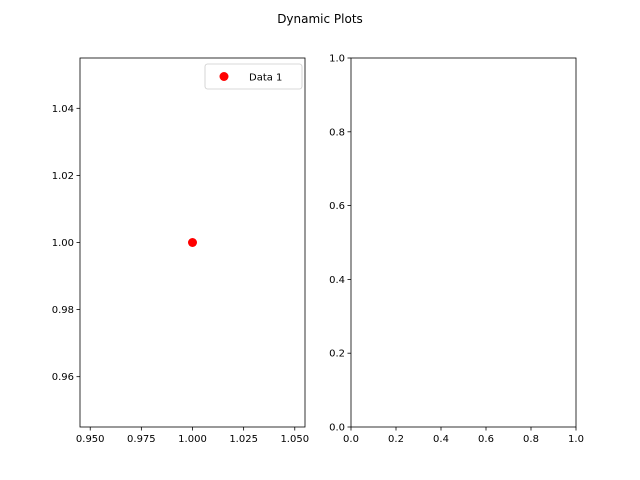 The width and height of the screenshot is (640, 480). What do you see at coordinates (90, 439) in the screenshot?
I see `left-xtick-label: 0.950` at bounding box center [90, 439].